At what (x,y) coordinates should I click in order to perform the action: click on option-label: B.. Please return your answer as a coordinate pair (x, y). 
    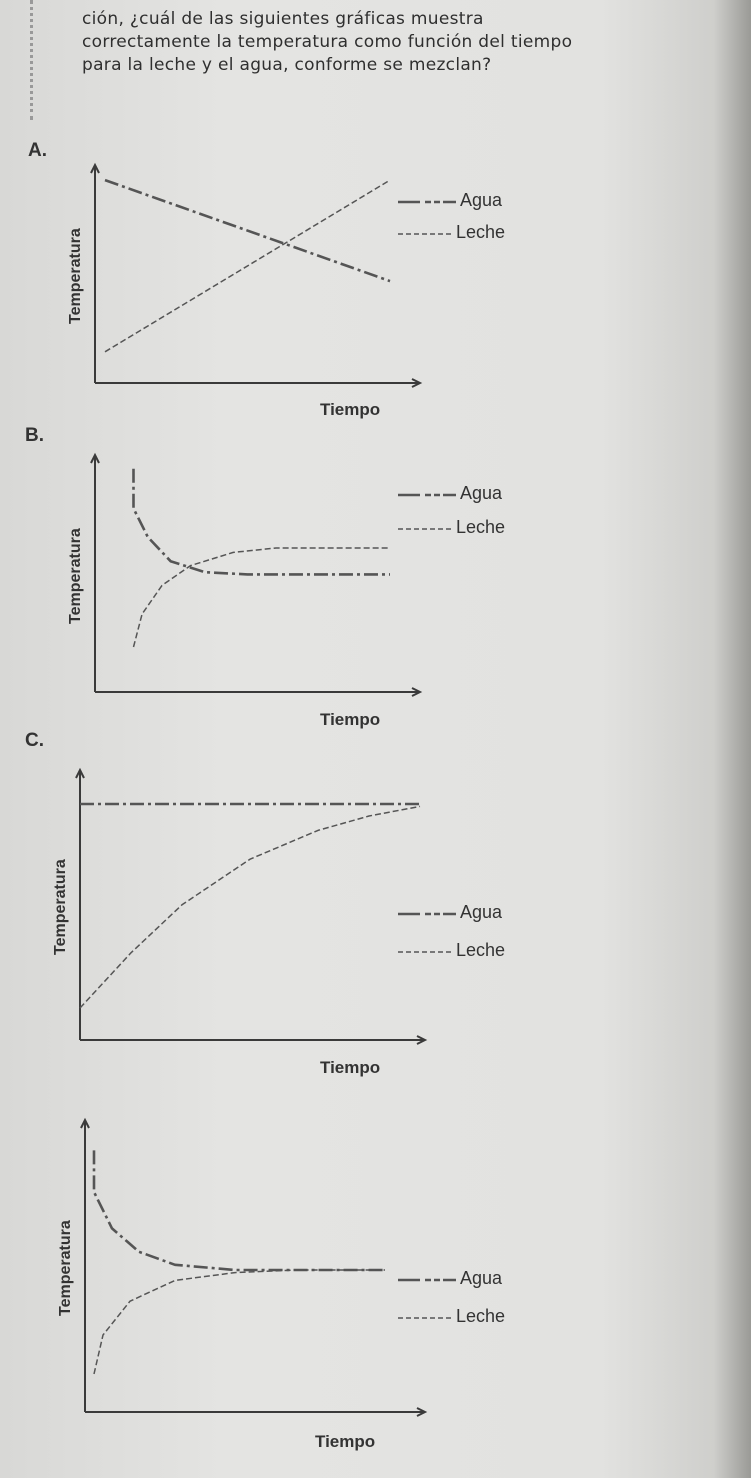
    Looking at the image, I should click on (34, 435).